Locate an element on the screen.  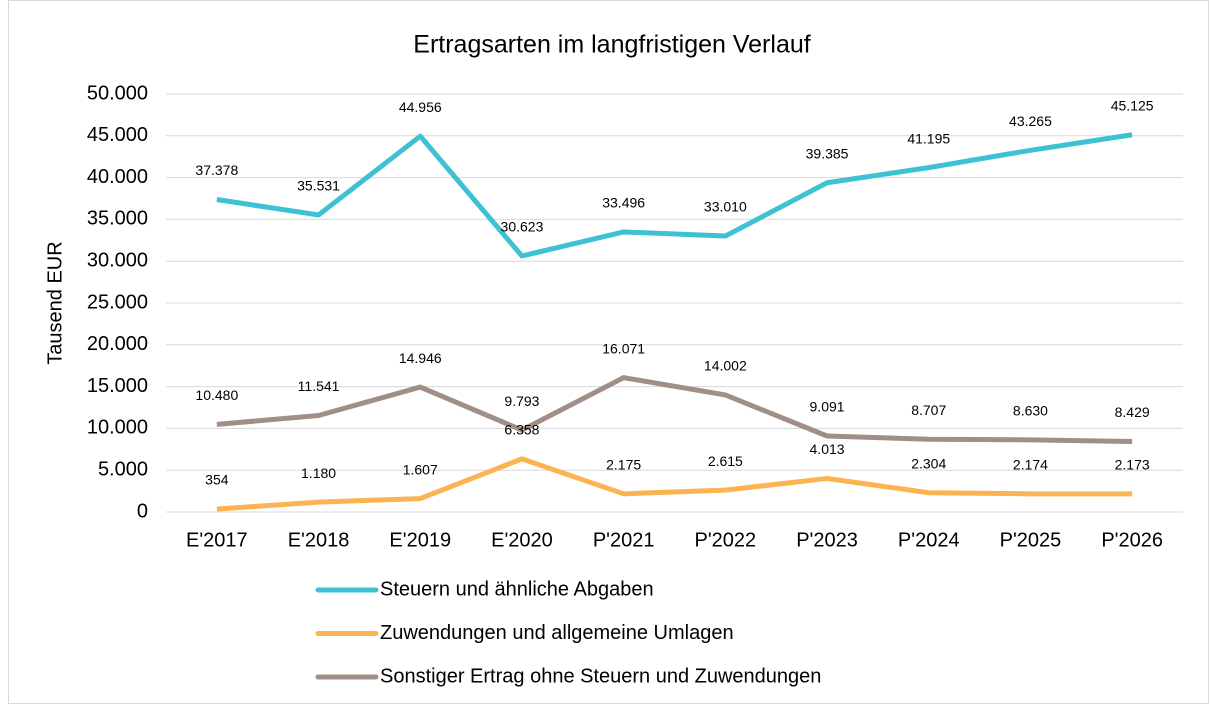
x-tick-label: E'2020 is located at coordinates (522, 540).